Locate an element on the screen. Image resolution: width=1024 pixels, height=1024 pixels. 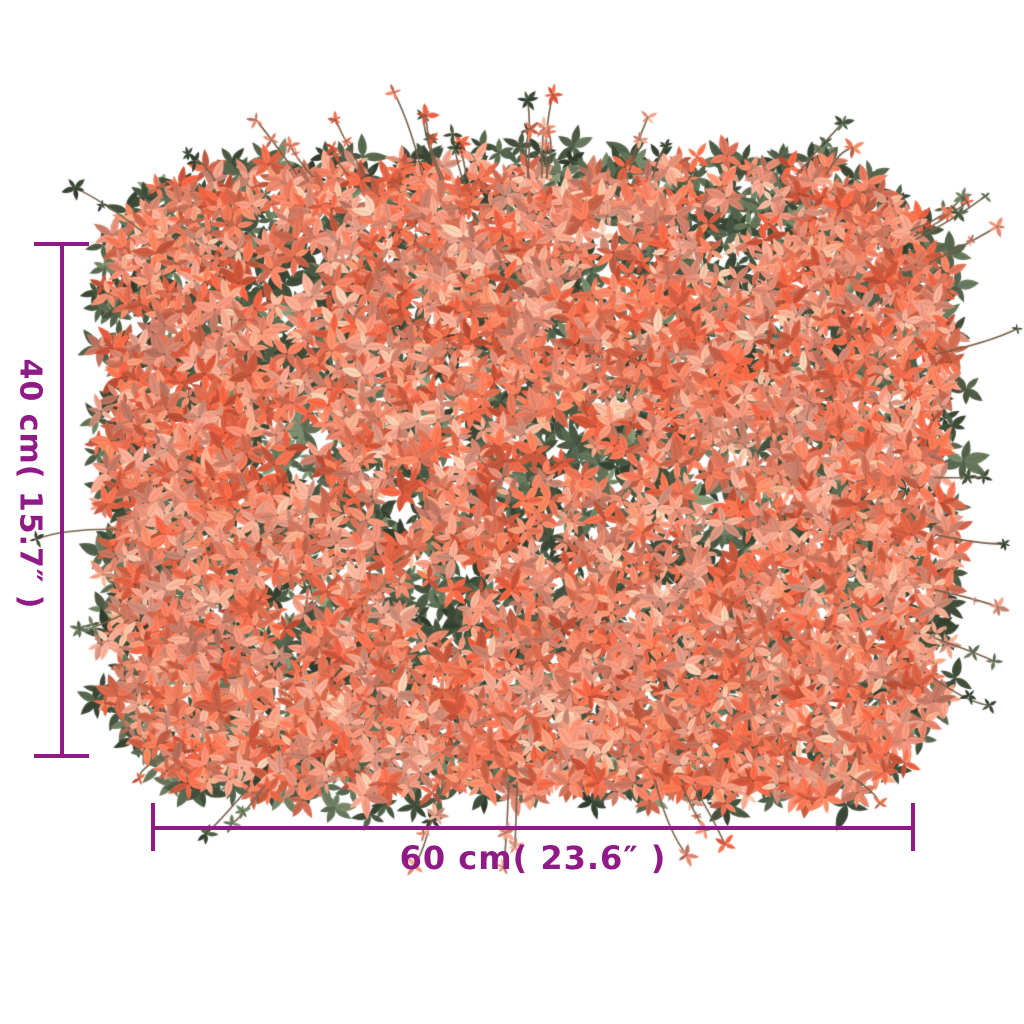
horizontal-line-right-cap is located at coordinates (913, 827).